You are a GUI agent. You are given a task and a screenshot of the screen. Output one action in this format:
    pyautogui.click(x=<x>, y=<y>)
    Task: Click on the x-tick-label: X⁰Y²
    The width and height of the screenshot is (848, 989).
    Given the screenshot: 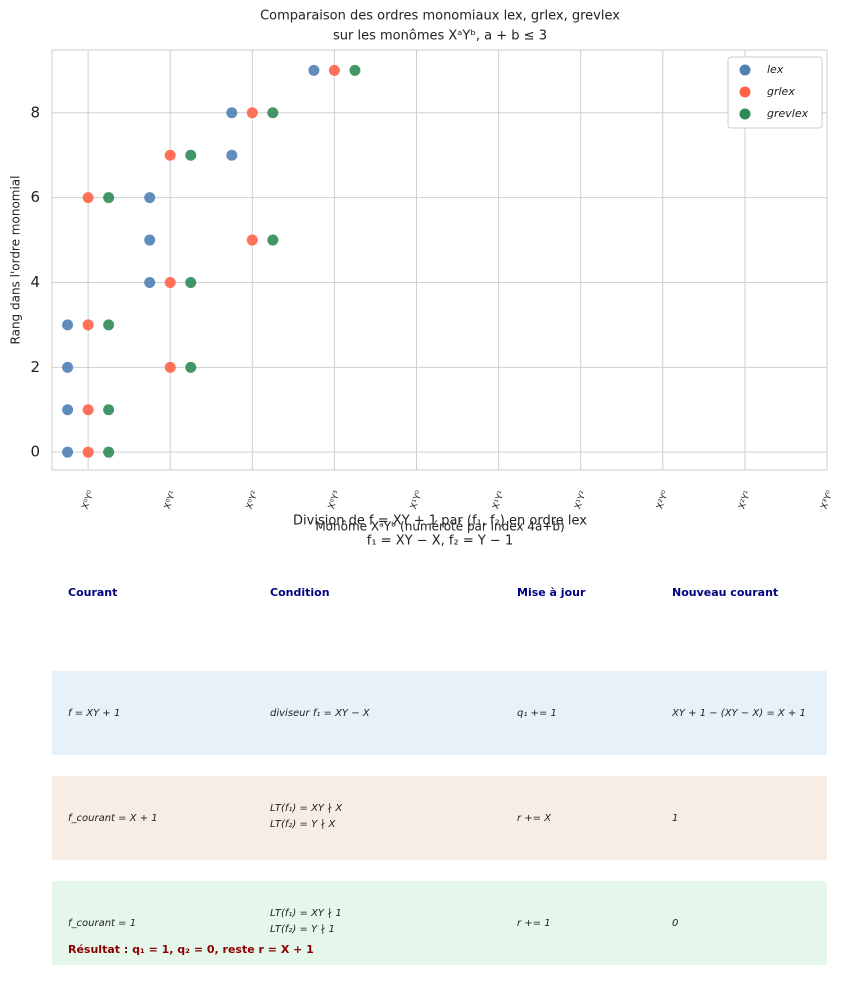 What is the action you would take?
    pyautogui.click(x=253, y=500)
    